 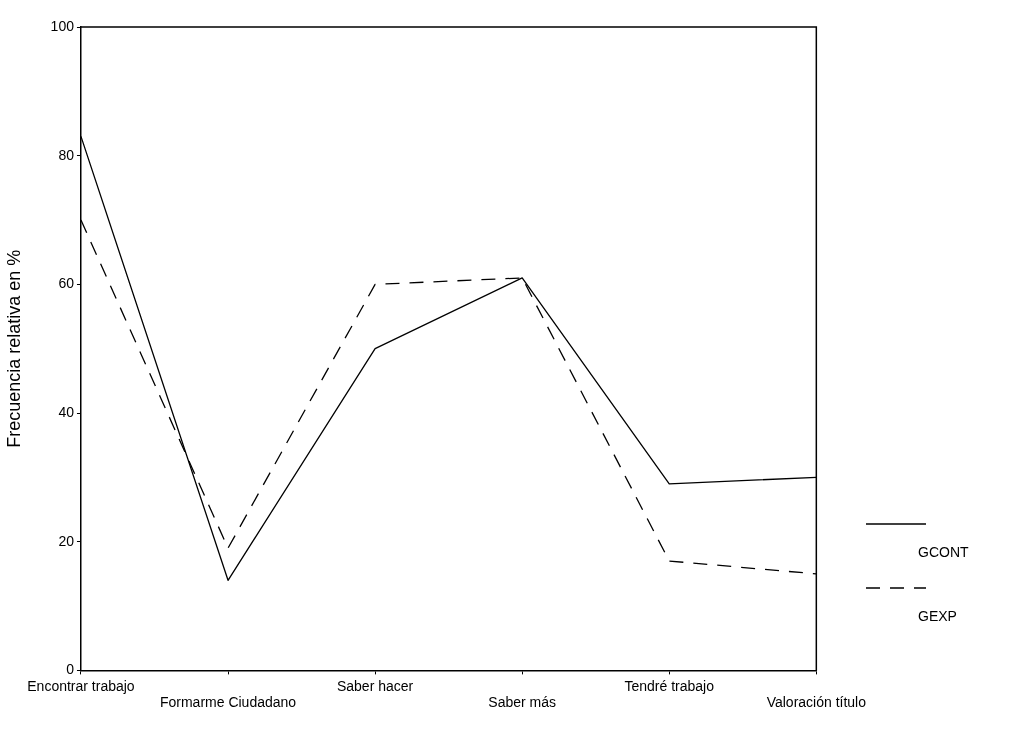 I want to click on y-tick-label: 20, so click(x=66, y=540).